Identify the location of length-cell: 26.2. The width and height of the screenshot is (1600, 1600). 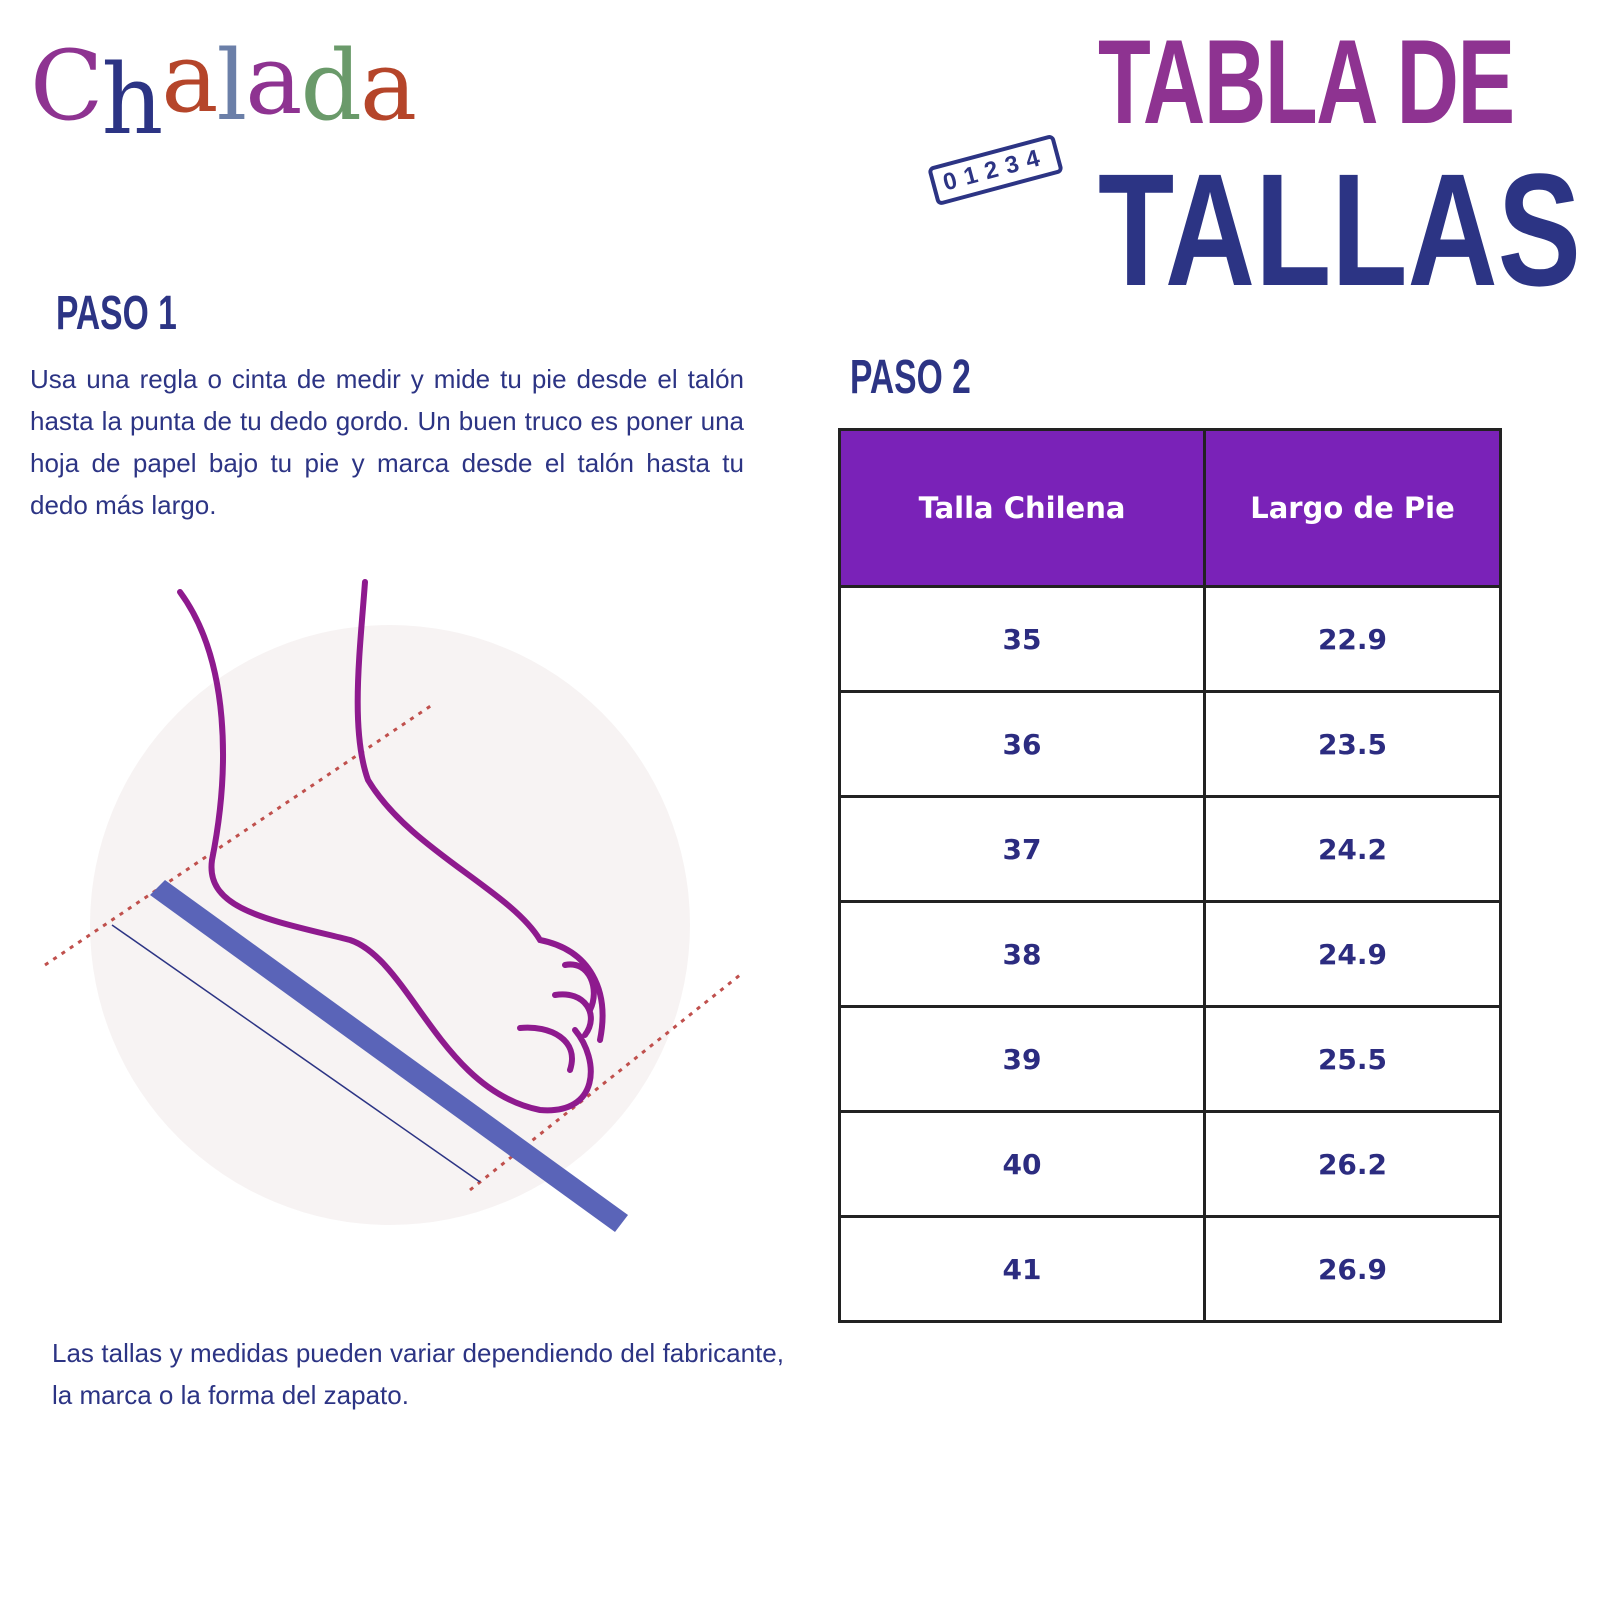
(1352, 1164).